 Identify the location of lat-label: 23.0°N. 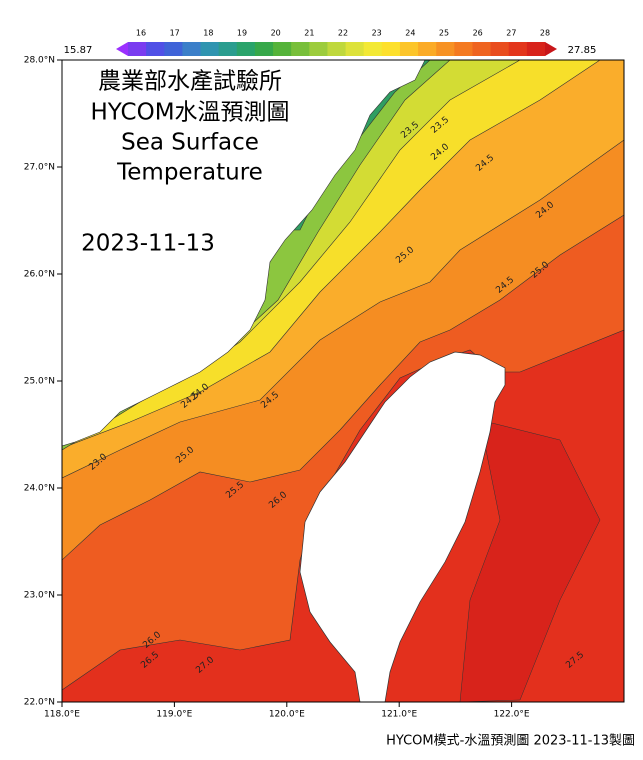
(39, 596).